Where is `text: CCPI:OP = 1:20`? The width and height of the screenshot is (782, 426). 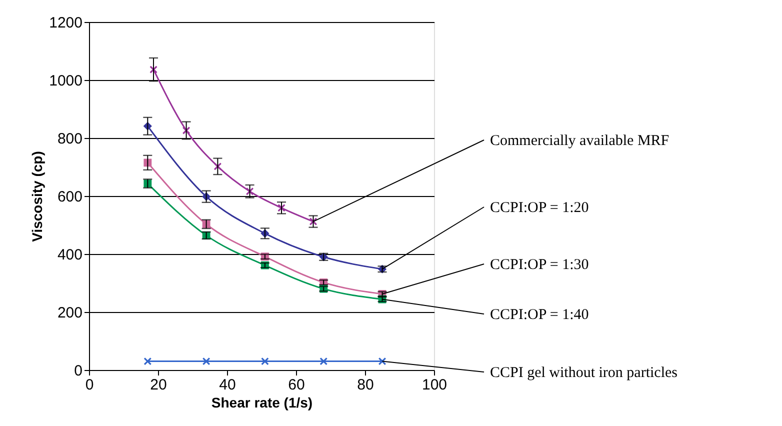 text: CCPI:OP = 1:20 is located at coordinates (539, 208).